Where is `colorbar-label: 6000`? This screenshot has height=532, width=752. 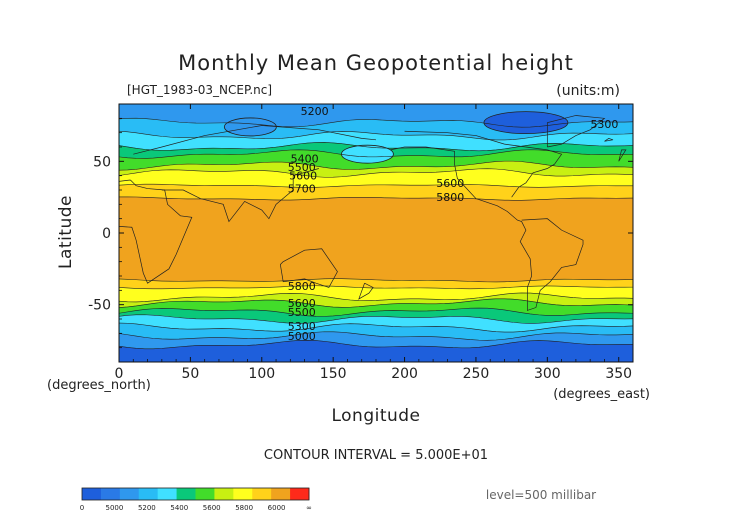
colorbar-label: 6000 is located at coordinates (277, 508).